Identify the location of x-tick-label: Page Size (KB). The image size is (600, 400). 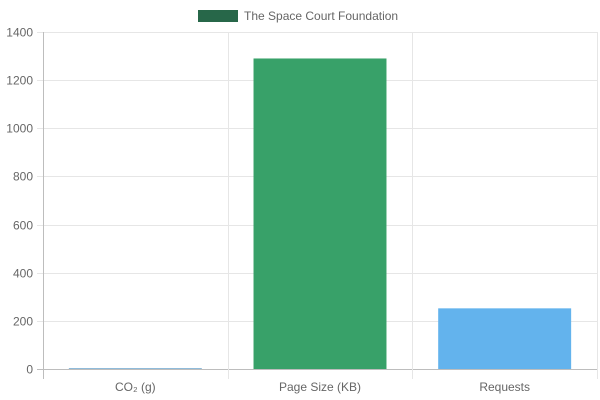
(320, 387).